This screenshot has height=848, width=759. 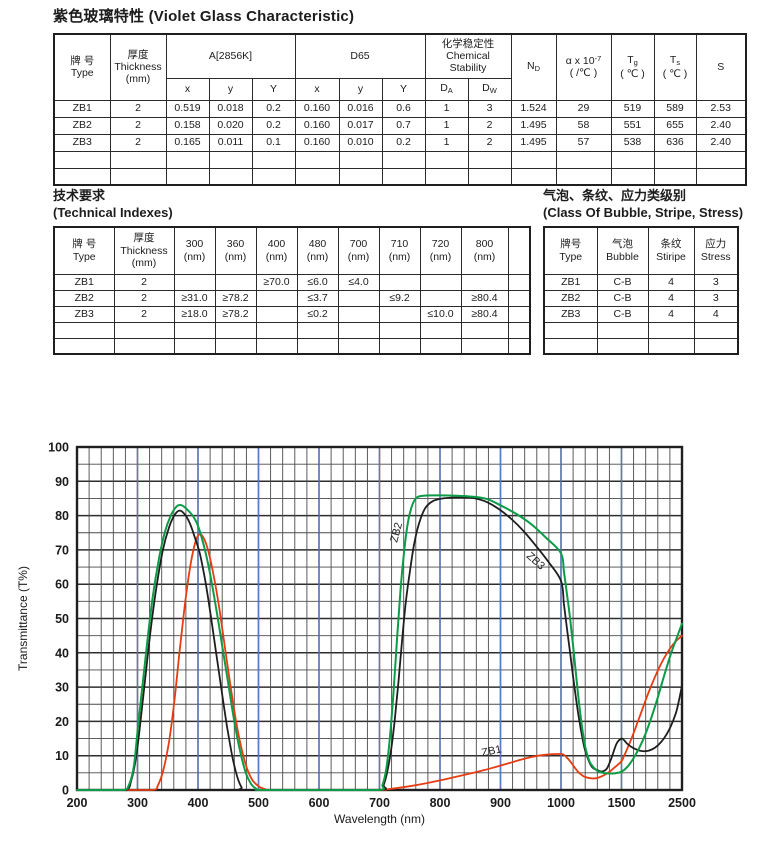 What do you see at coordinates (721, 125) in the screenshot?
I see `table-cell: 2.40` at bounding box center [721, 125].